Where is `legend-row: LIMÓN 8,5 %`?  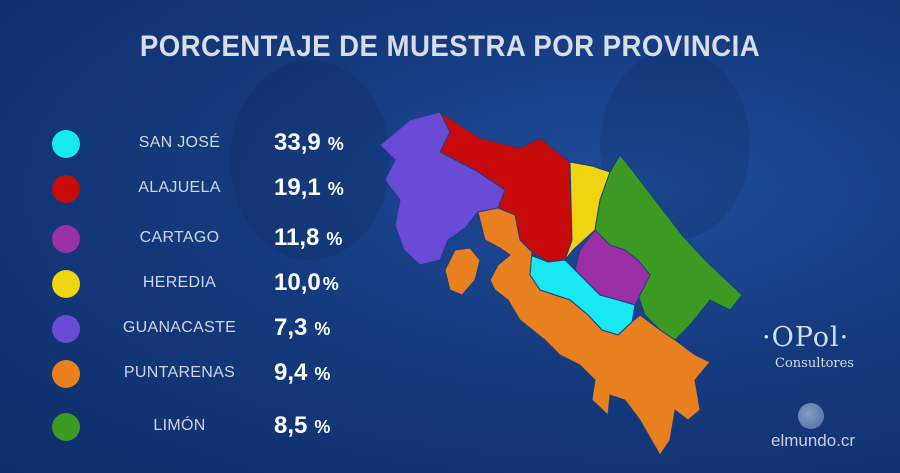 legend-row: LIMÓN 8,5 % is located at coordinates (197, 427).